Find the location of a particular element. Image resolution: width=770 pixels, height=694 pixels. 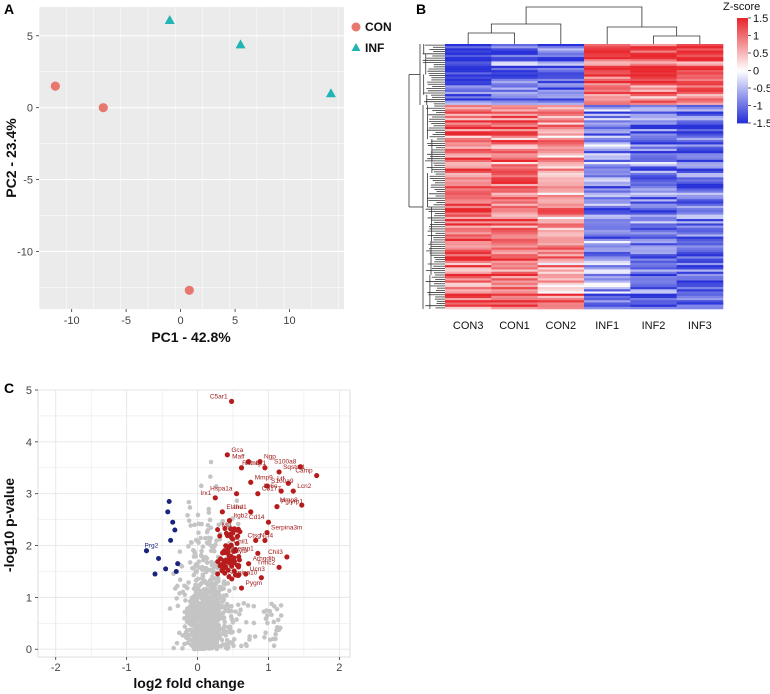

gene-label: Sqstm1 is located at coordinates (294, 467).